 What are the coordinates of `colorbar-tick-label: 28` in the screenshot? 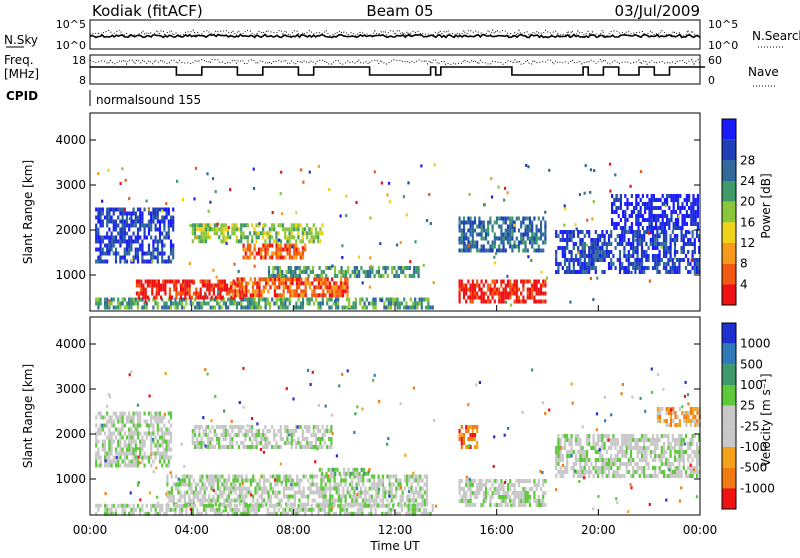 It's located at (747, 160).